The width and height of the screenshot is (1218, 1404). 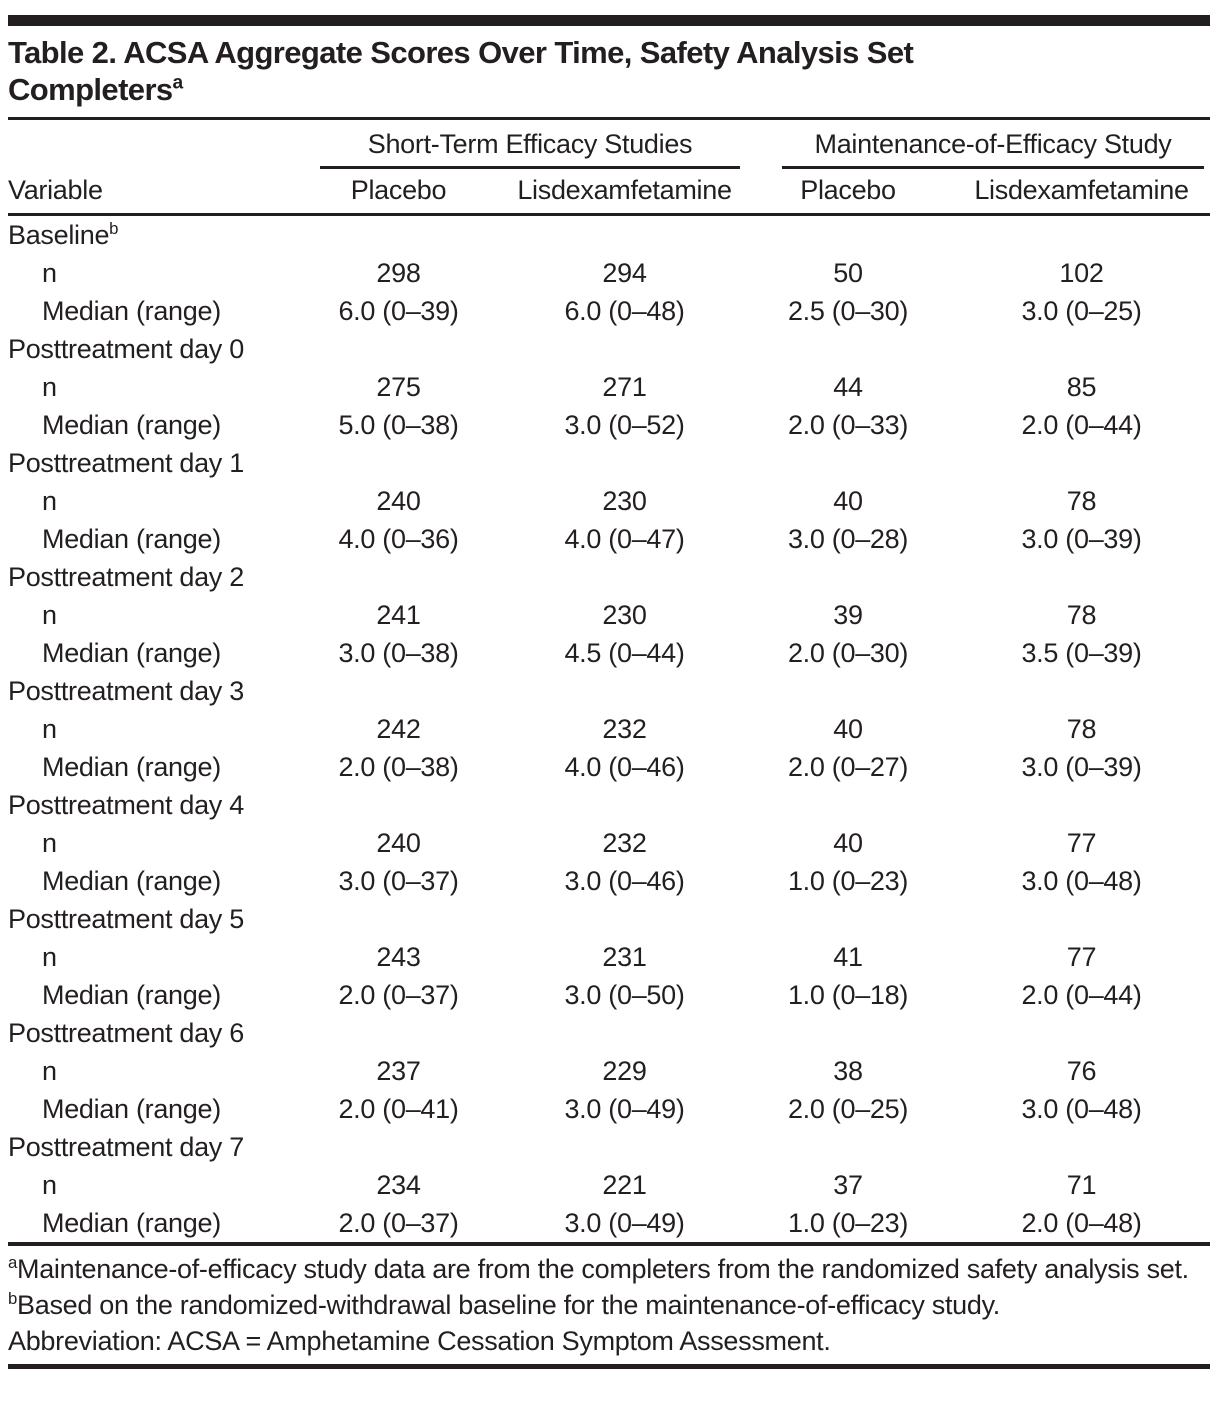 I want to click on data-row-n: n 275 271 44 85, so click(x=609, y=387).